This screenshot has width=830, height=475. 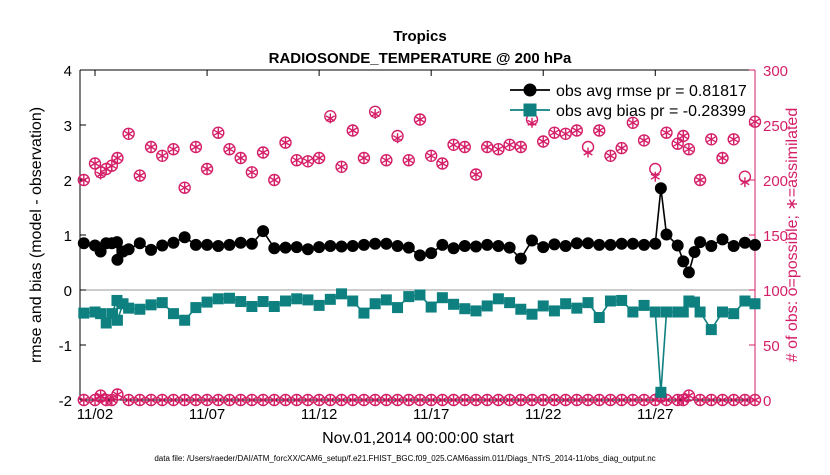 I want to click on obs-bottom-possible-point, so click(x=755, y=400).